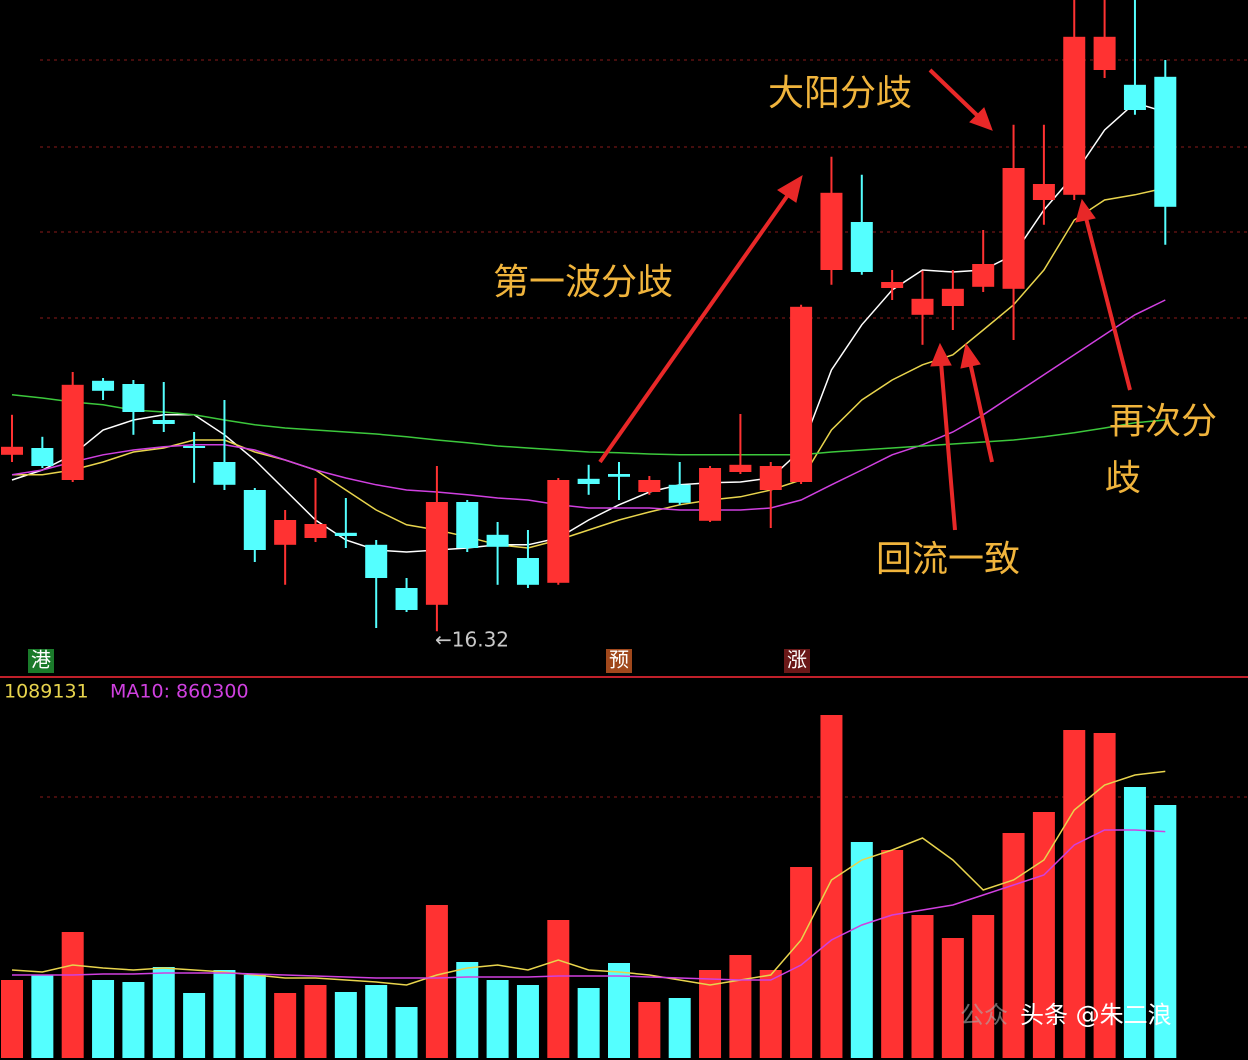 The width and height of the screenshot is (1248, 1060). I want to click on annotation: 大阳分歧, so click(840, 93).